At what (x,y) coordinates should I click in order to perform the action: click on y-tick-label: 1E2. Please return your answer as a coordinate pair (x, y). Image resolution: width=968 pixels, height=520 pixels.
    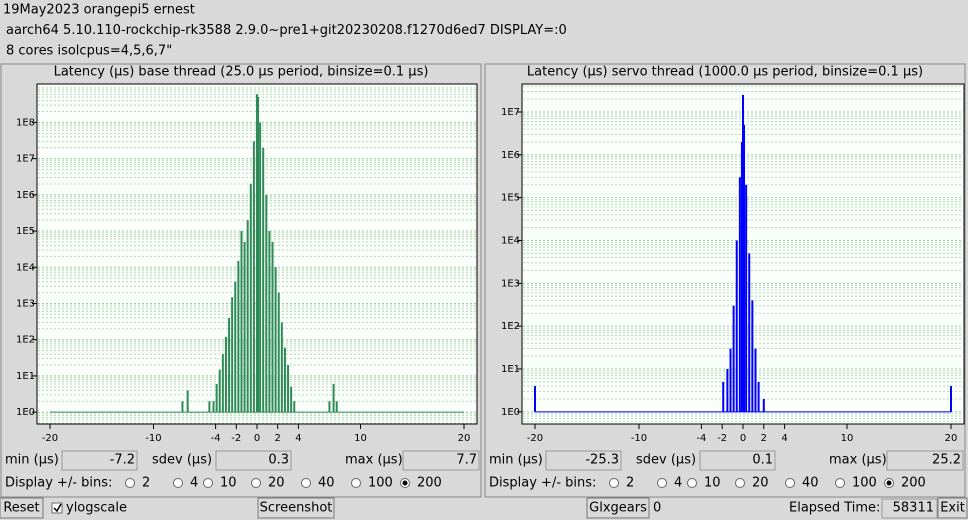
    Looking at the image, I should click on (25, 340).